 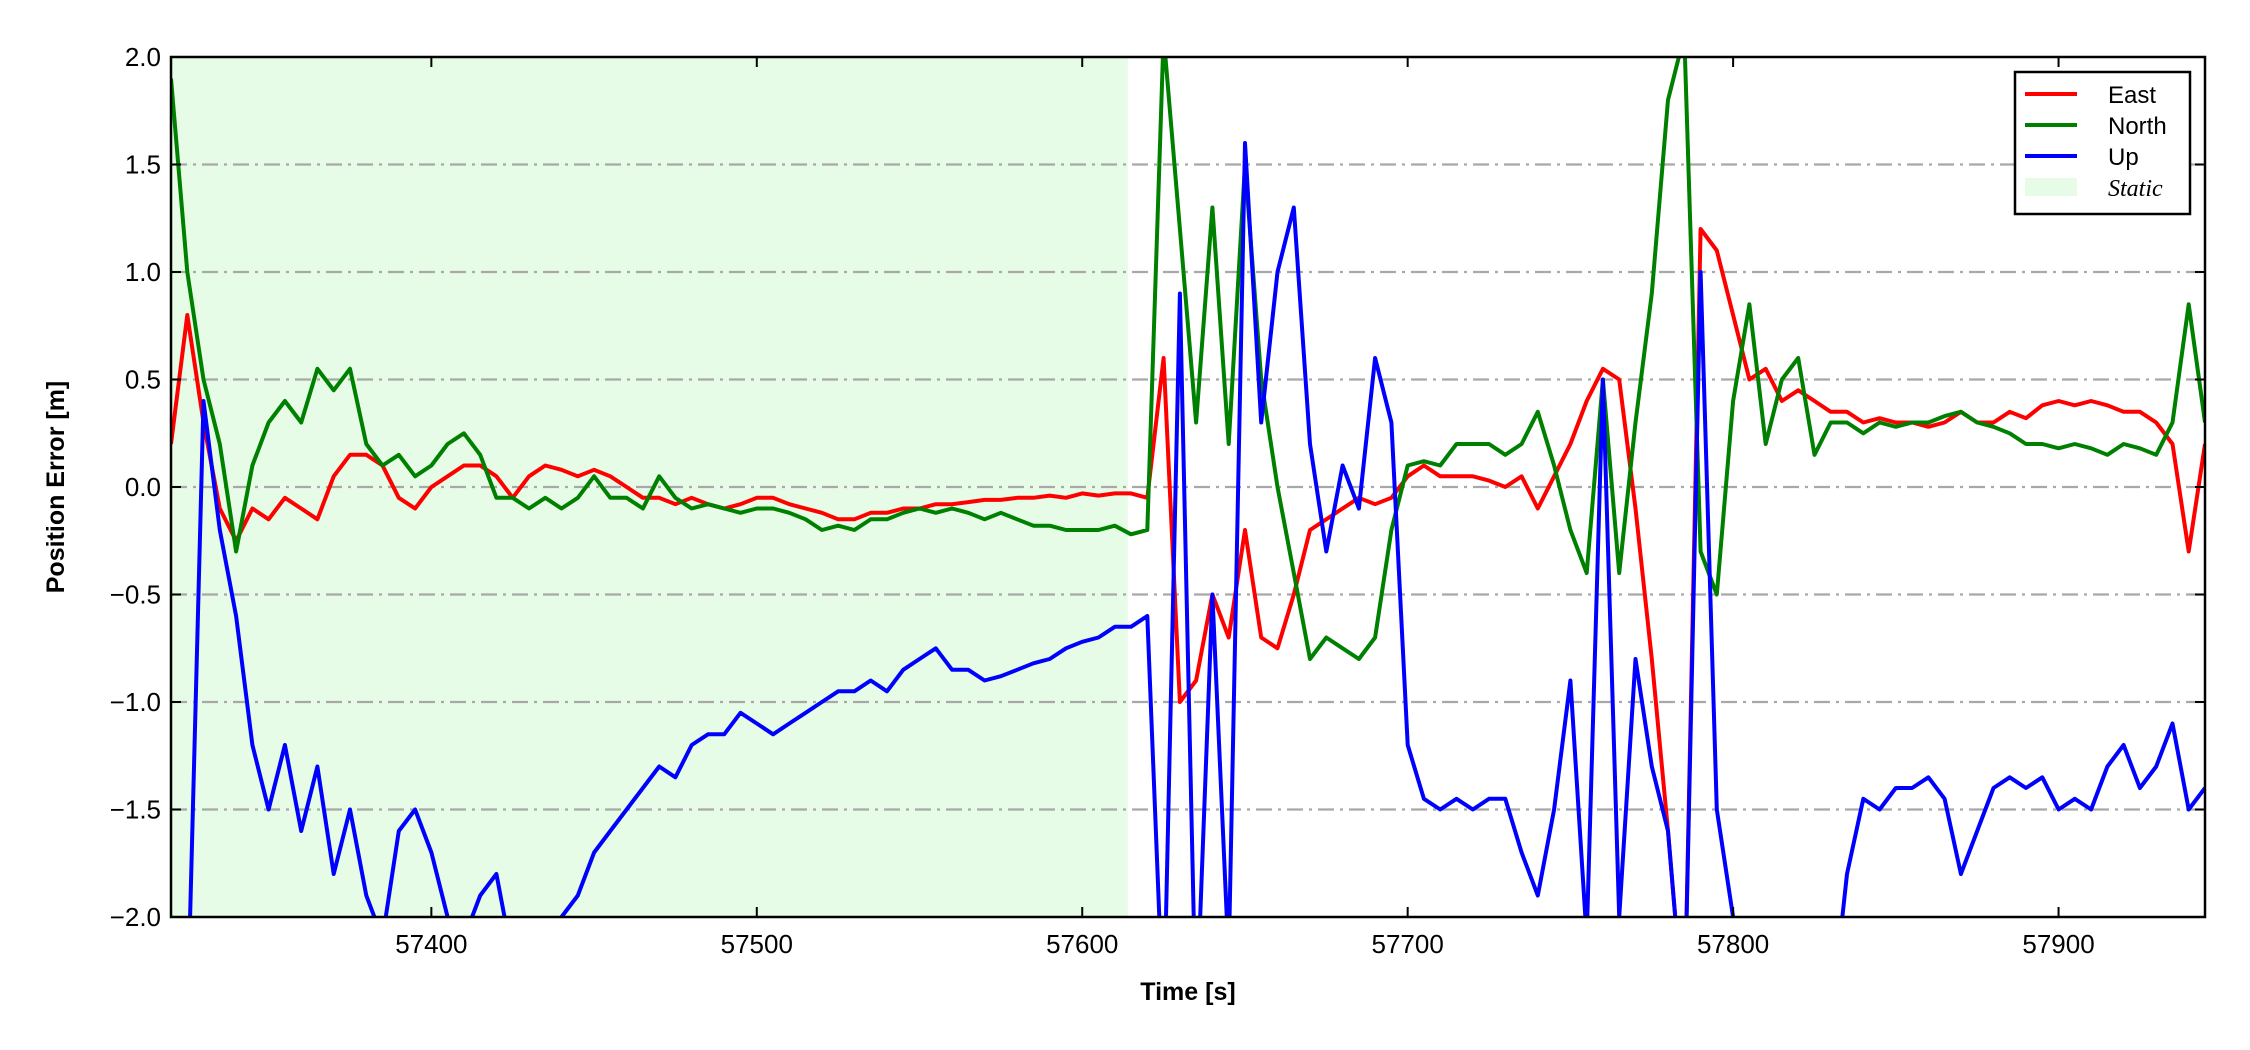 What do you see at coordinates (135, 810) in the screenshot?
I see `y-tick-label: −1.5` at bounding box center [135, 810].